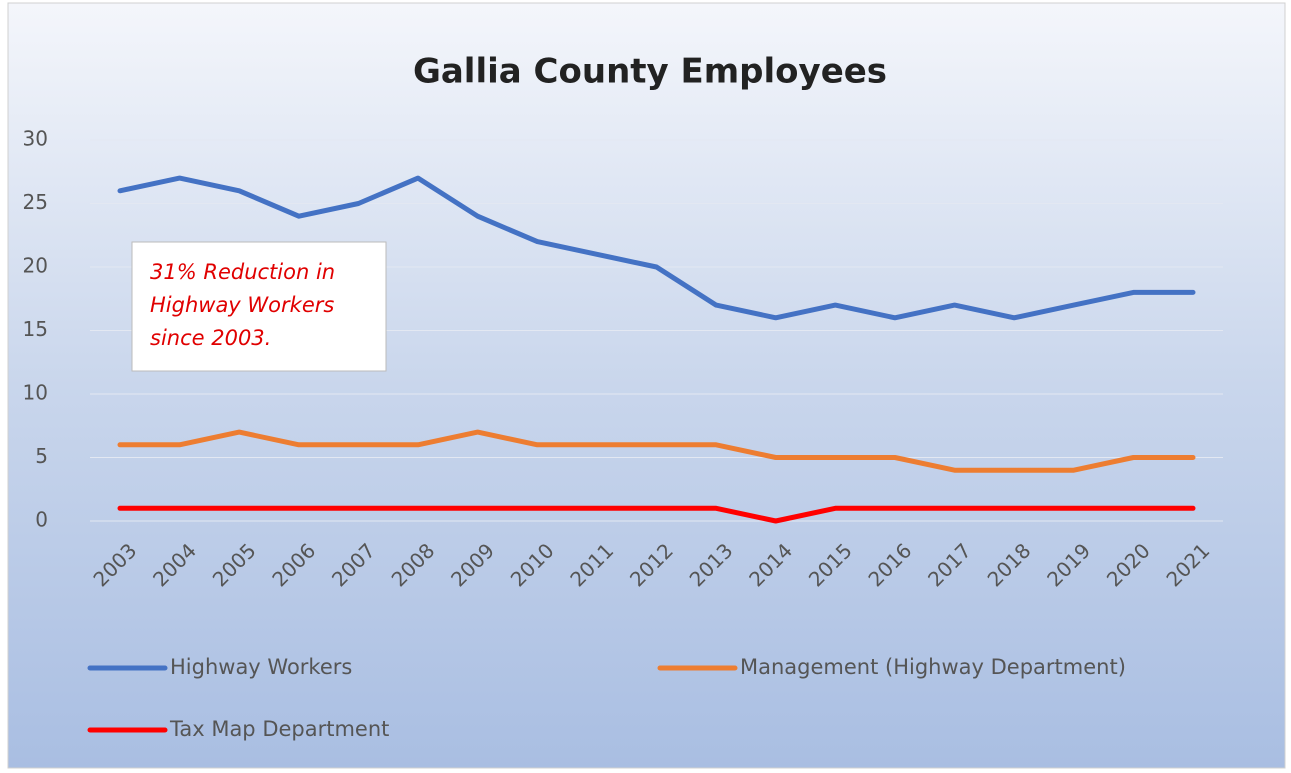  Describe the element at coordinates (35, 393) in the screenshot. I see `y-tick-label: 10` at that location.